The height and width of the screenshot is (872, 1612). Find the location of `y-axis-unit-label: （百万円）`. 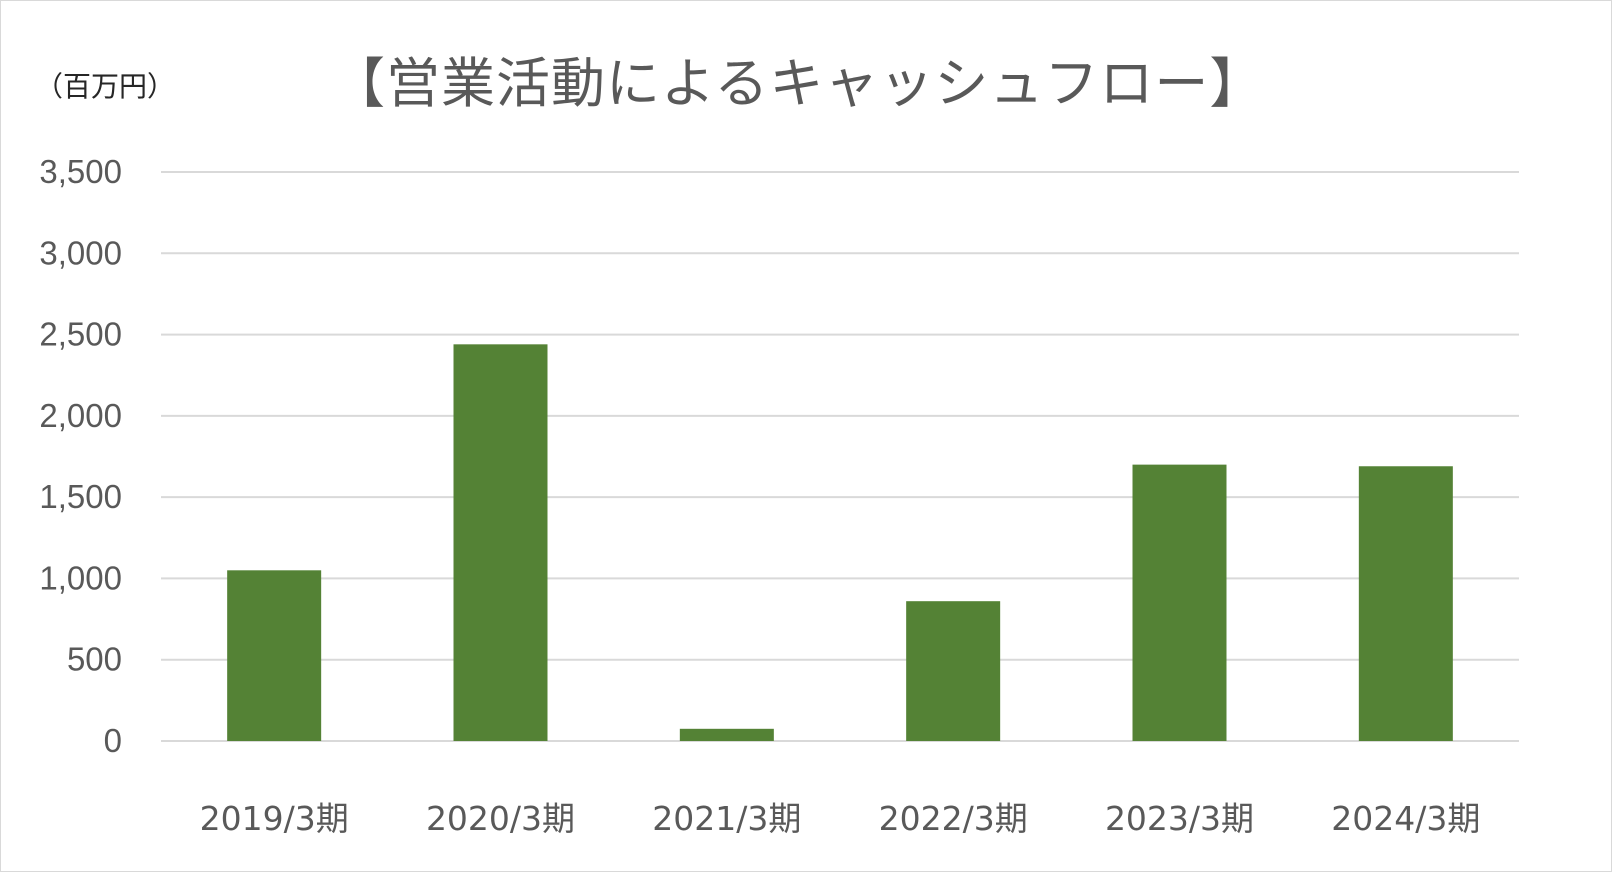

y-axis-unit-label: （百万円） is located at coordinates (105, 86).